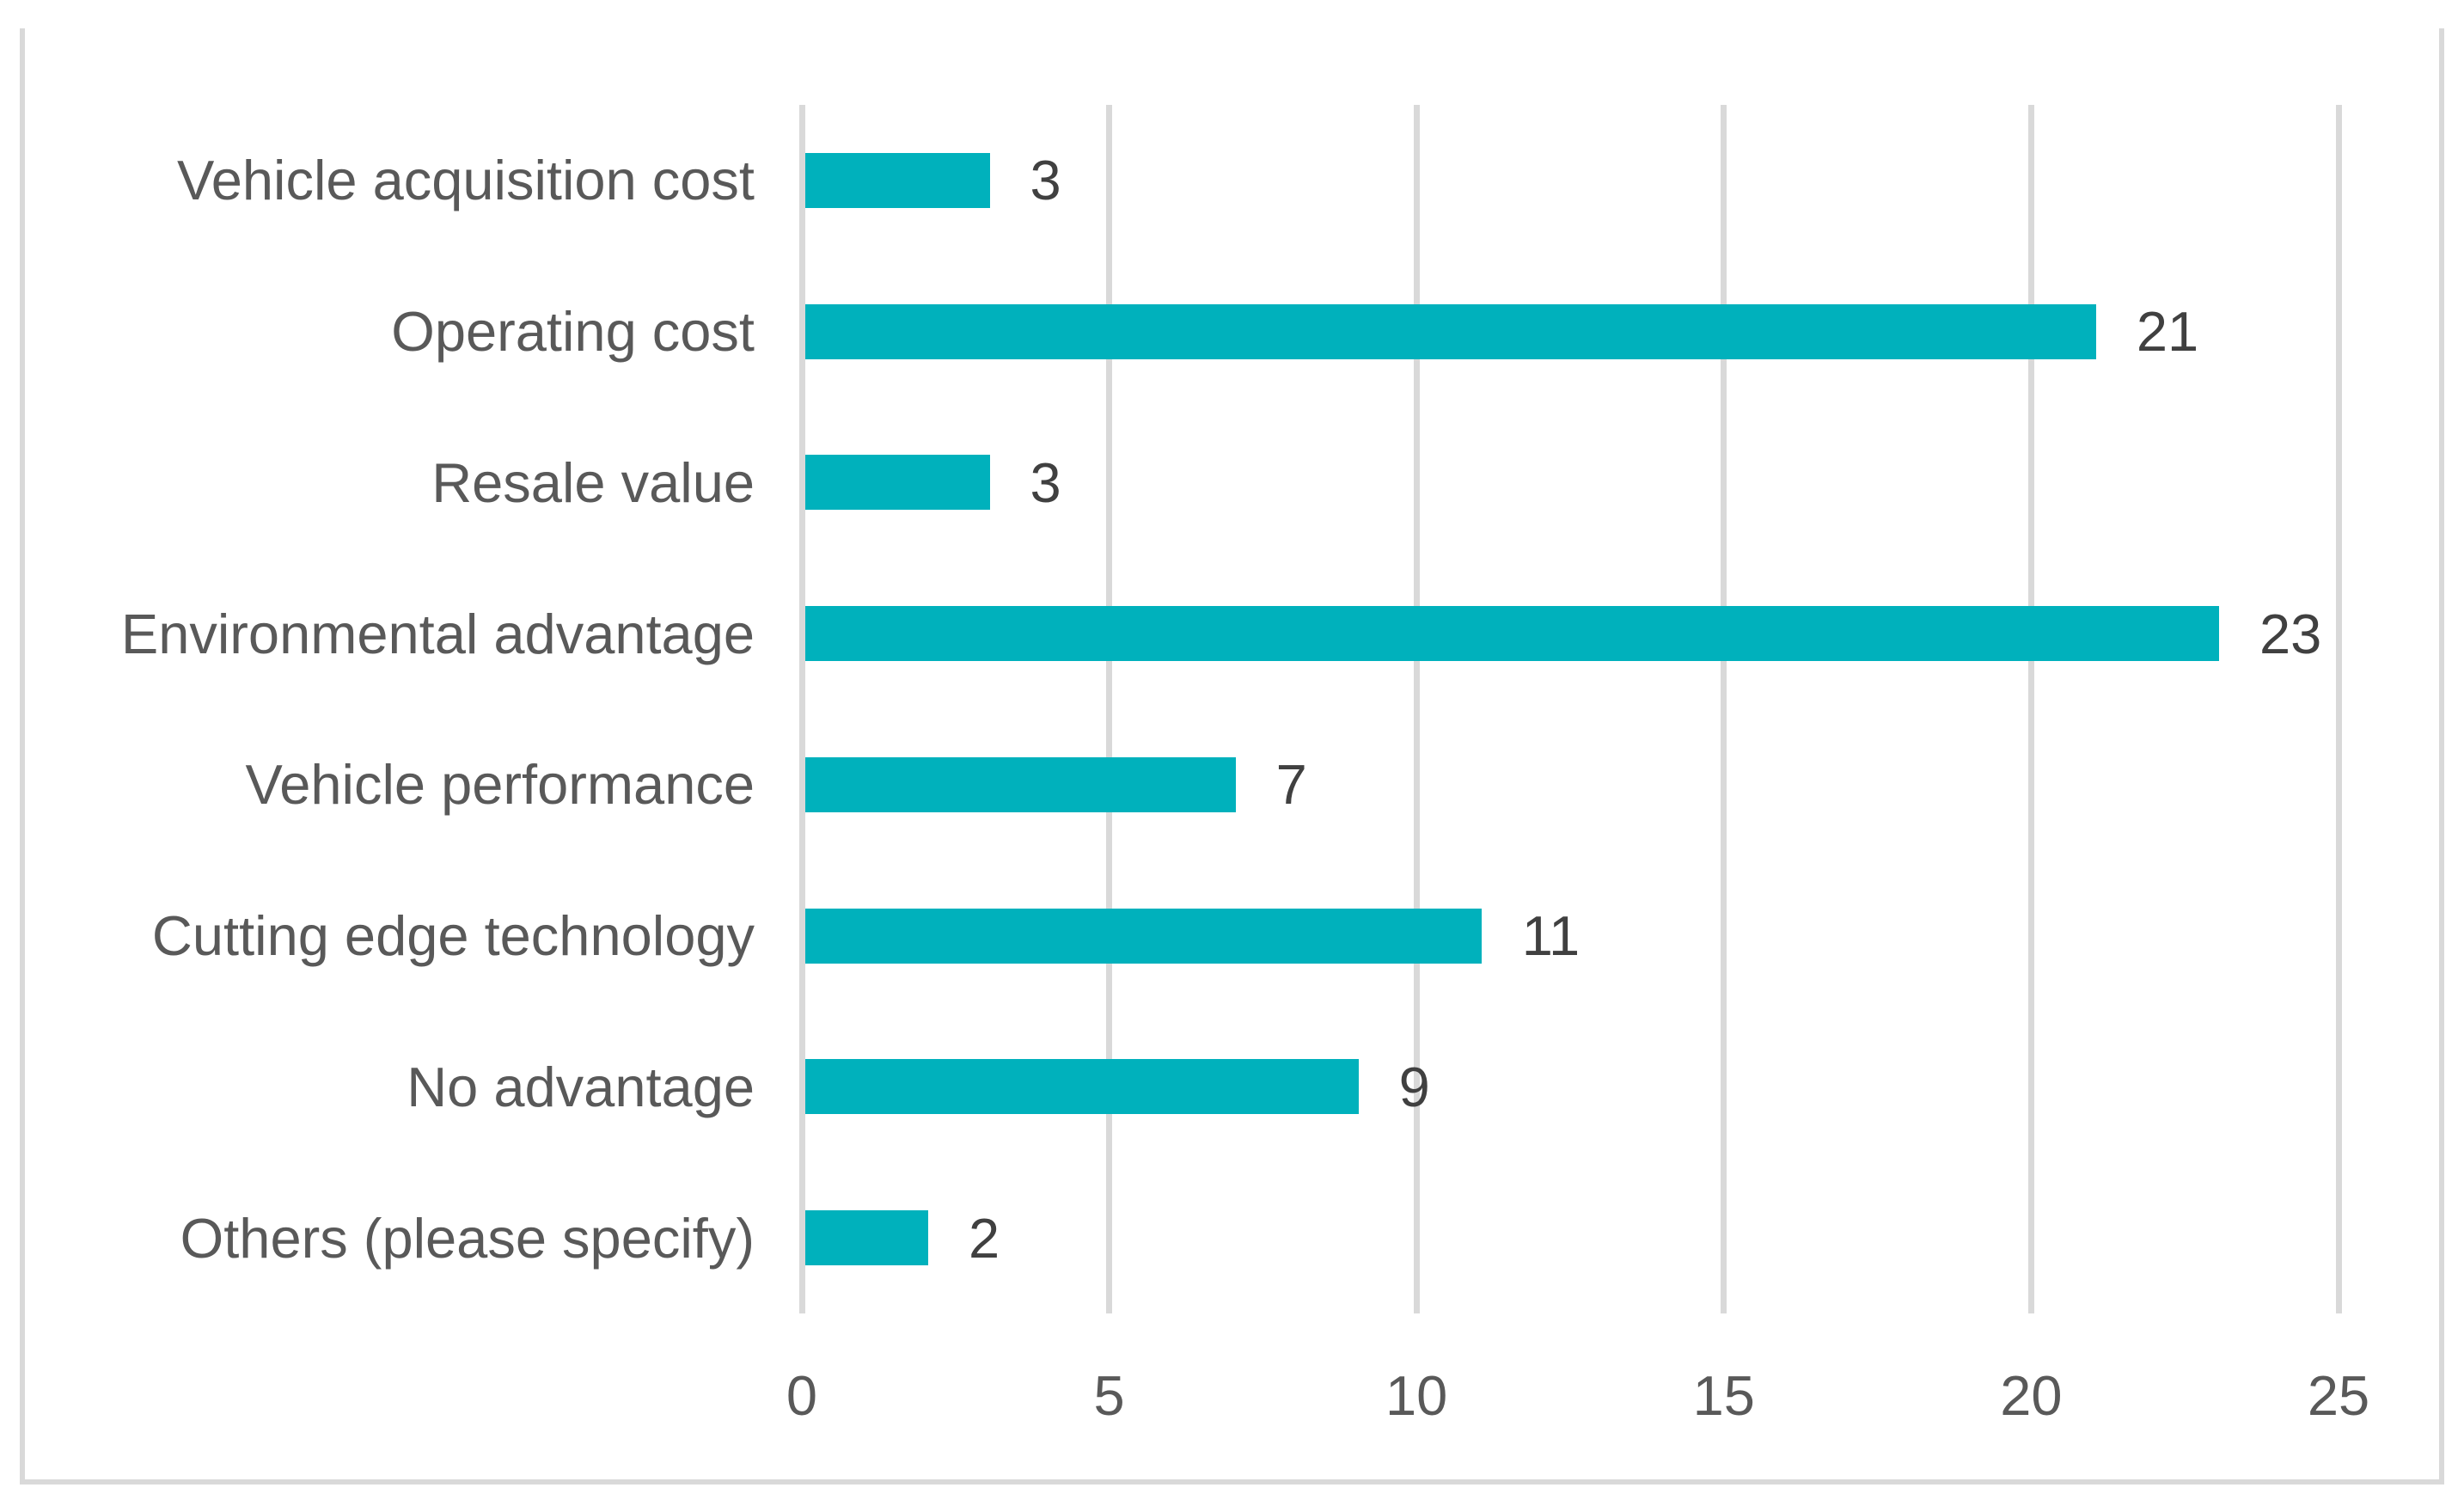  What do you see at coordinates (2338, 1395) in the screenshot?
I see `x-tick-label-25: 25` at bounding box center [2338, 1395].